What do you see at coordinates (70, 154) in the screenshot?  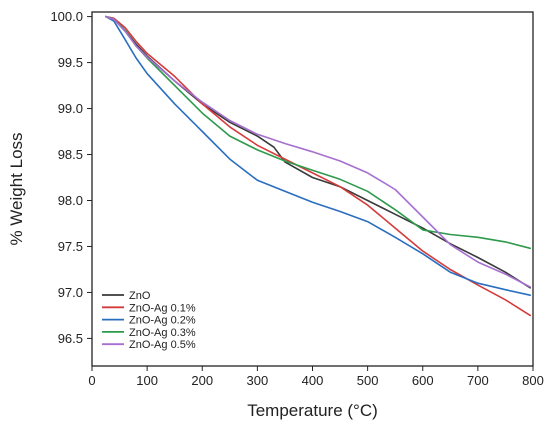 I see `y-tick-label: 98.5` at bounding box center [70, 154].